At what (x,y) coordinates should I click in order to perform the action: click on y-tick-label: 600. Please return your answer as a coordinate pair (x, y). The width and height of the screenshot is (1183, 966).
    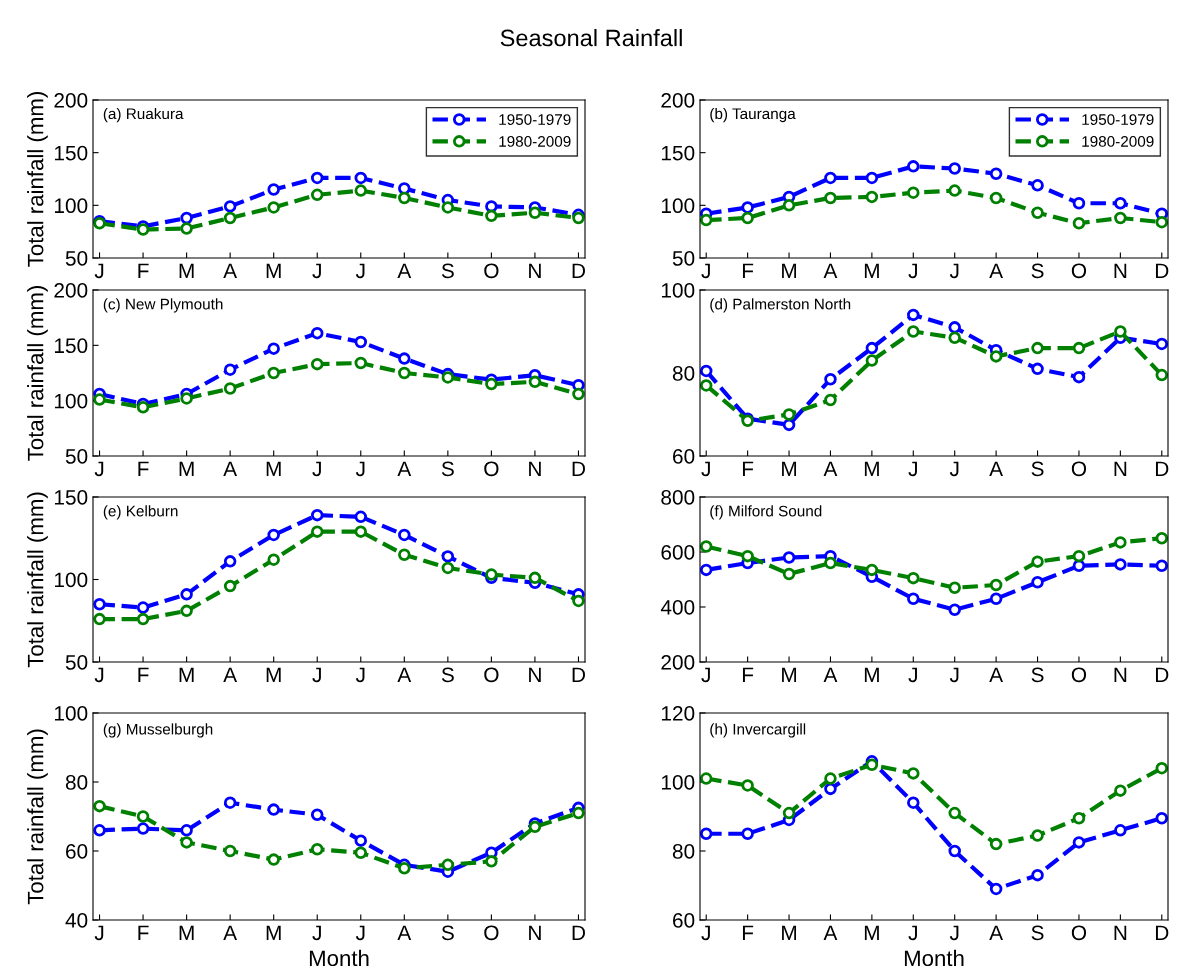
    Looking at the image, I should click on (678, 552).